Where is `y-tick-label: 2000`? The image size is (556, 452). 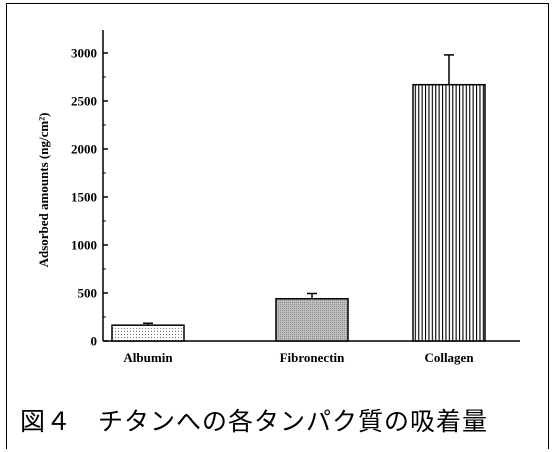
y-tick-label: 2000 is located at coordinates (84, 149).